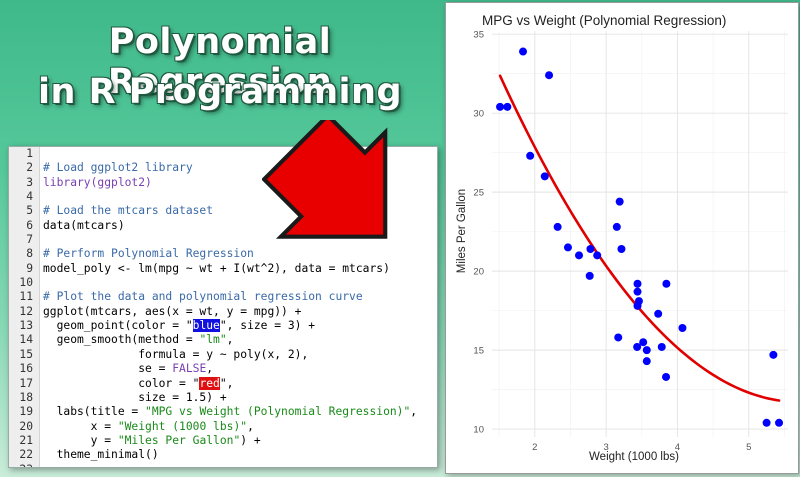 The width and height of the screenshot is (800, 477). I want to click on line-number: 11, so click(26, 297).